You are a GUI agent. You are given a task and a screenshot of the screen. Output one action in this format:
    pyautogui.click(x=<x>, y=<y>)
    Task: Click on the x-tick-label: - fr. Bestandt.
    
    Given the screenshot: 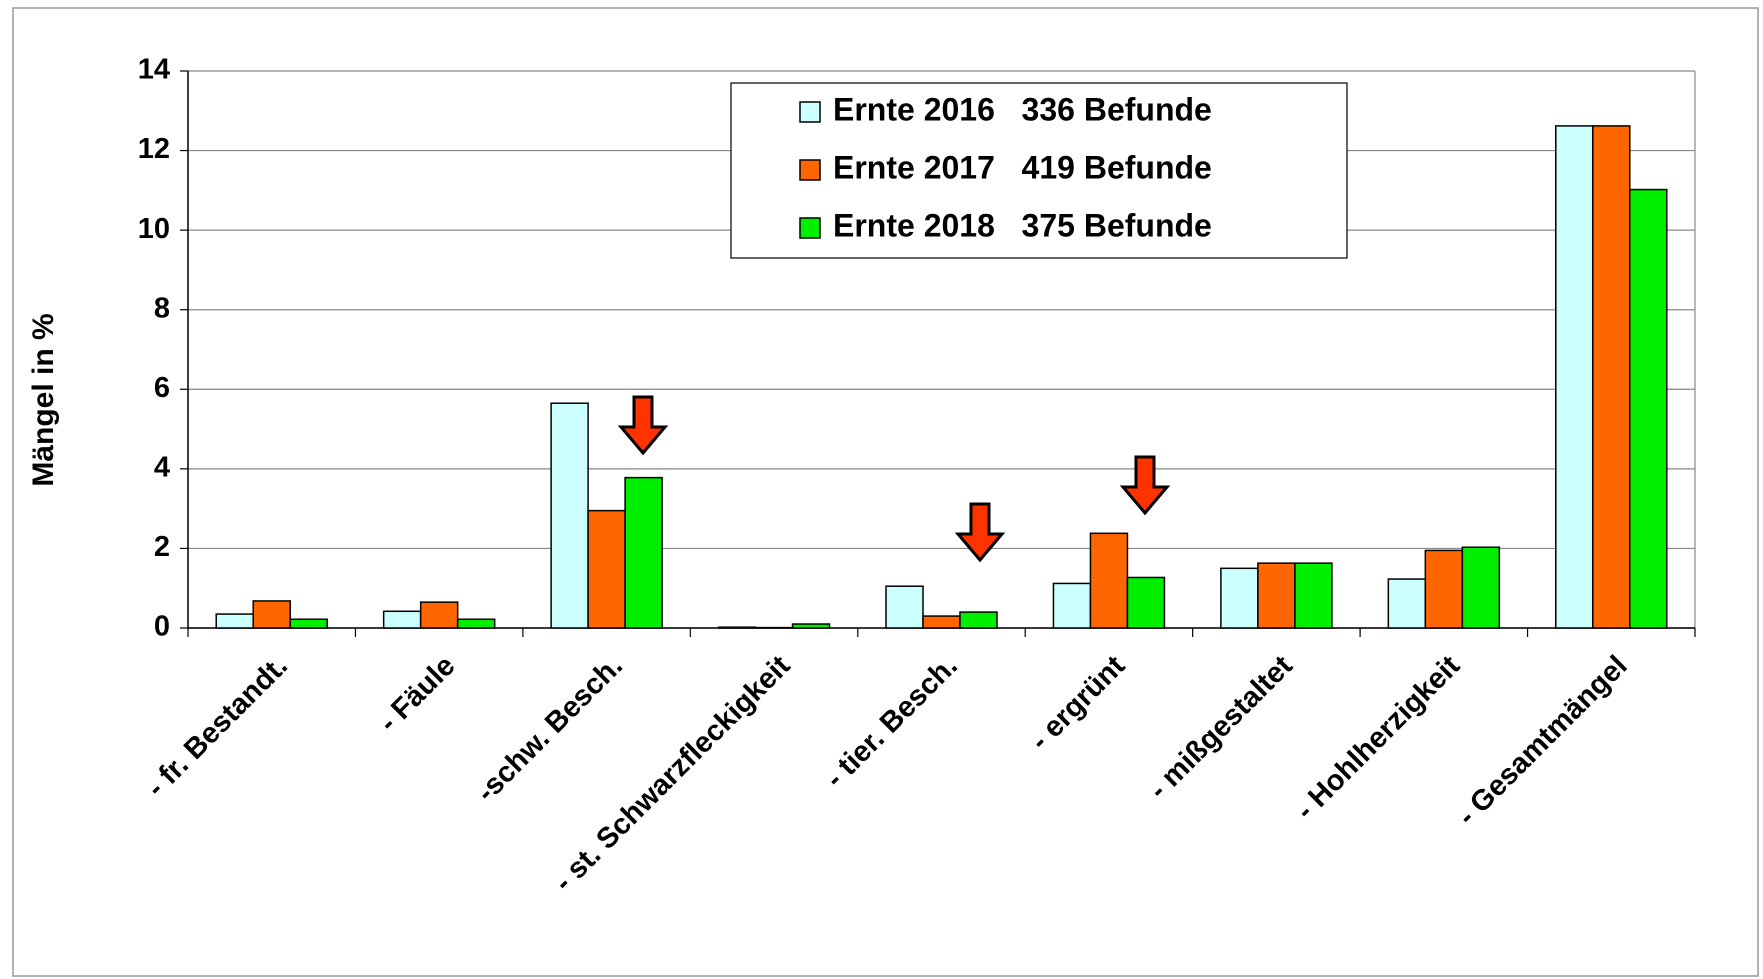 What is the action you would take?
    pyautogui.click(x=217, y=727)
    